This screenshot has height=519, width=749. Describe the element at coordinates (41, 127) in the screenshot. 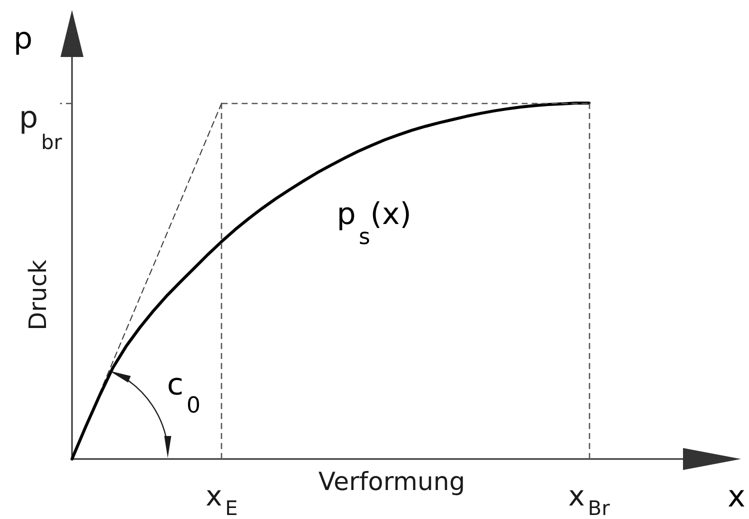

I see `ref-line-label: pbr` at that location.